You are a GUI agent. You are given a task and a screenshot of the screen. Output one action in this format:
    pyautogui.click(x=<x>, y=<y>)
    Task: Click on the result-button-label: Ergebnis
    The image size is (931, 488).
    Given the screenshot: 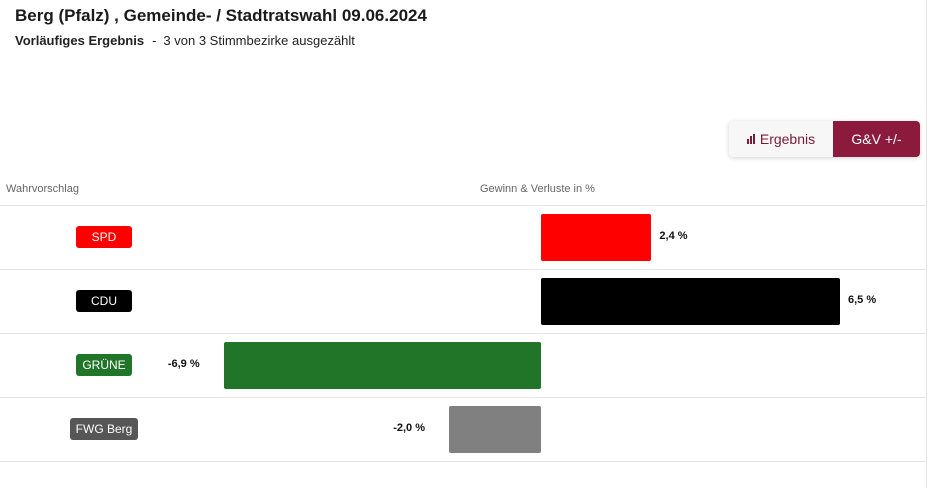 What is the action you would take?
    pyautogui.click(x=787, y=139)
    